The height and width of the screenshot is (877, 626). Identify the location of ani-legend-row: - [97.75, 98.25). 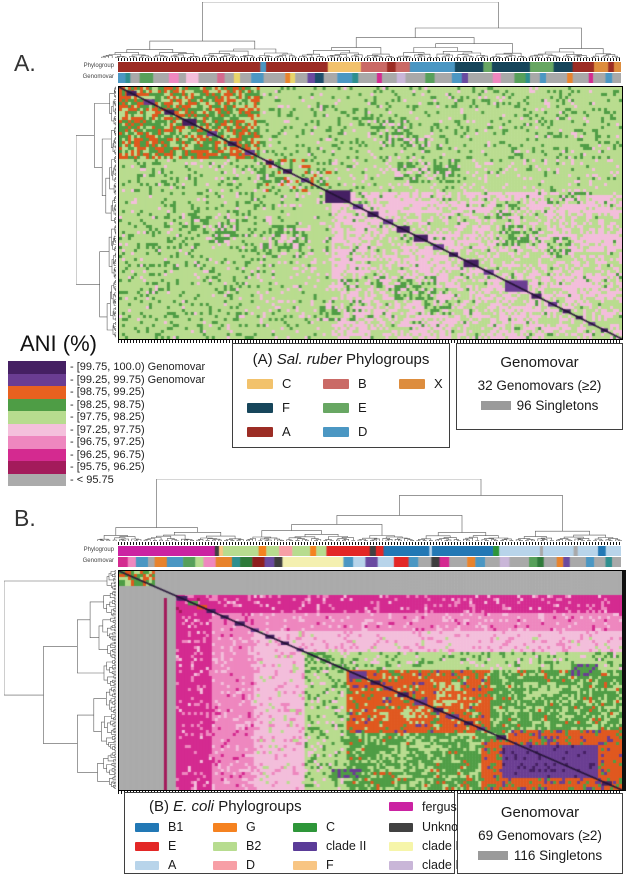
(106, 417).